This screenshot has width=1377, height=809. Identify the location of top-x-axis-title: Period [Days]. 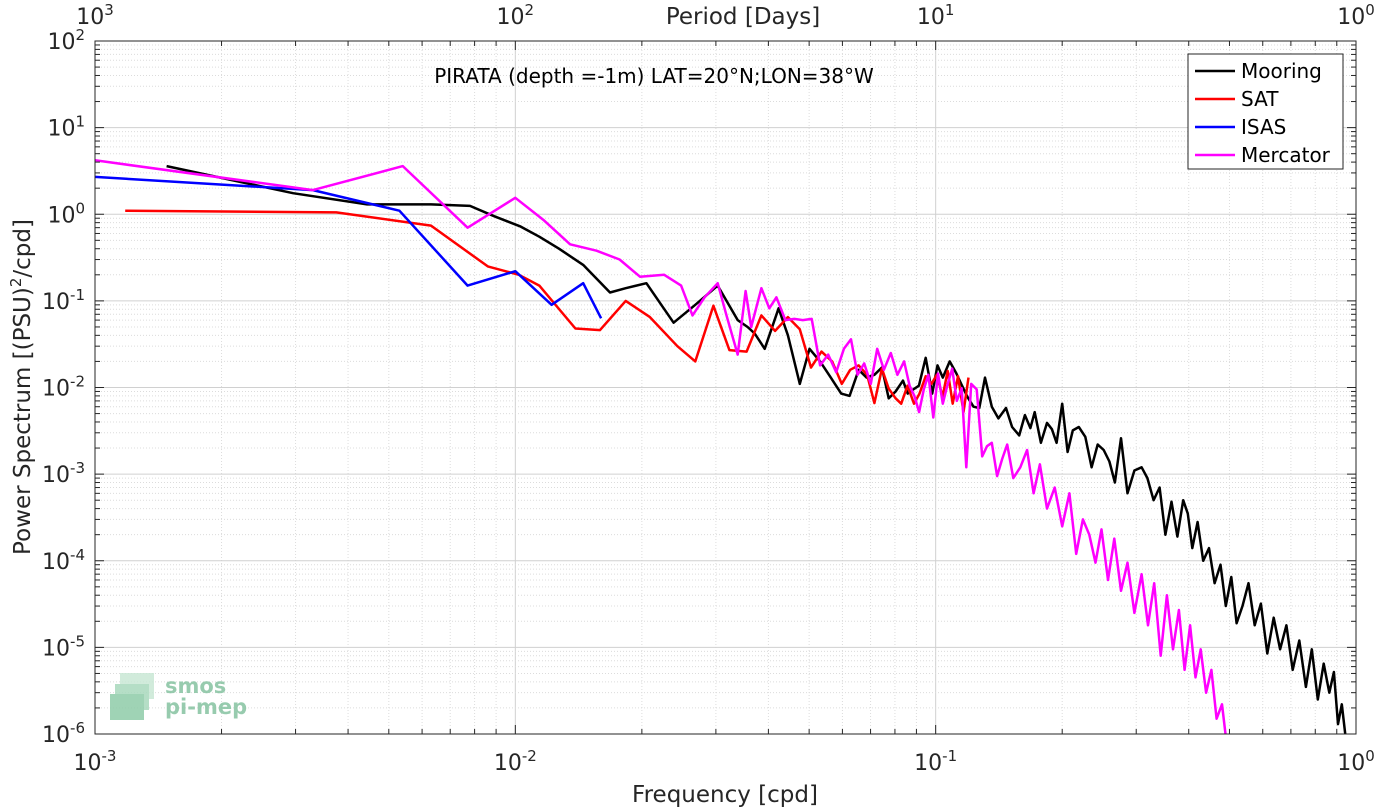
(743, 17).